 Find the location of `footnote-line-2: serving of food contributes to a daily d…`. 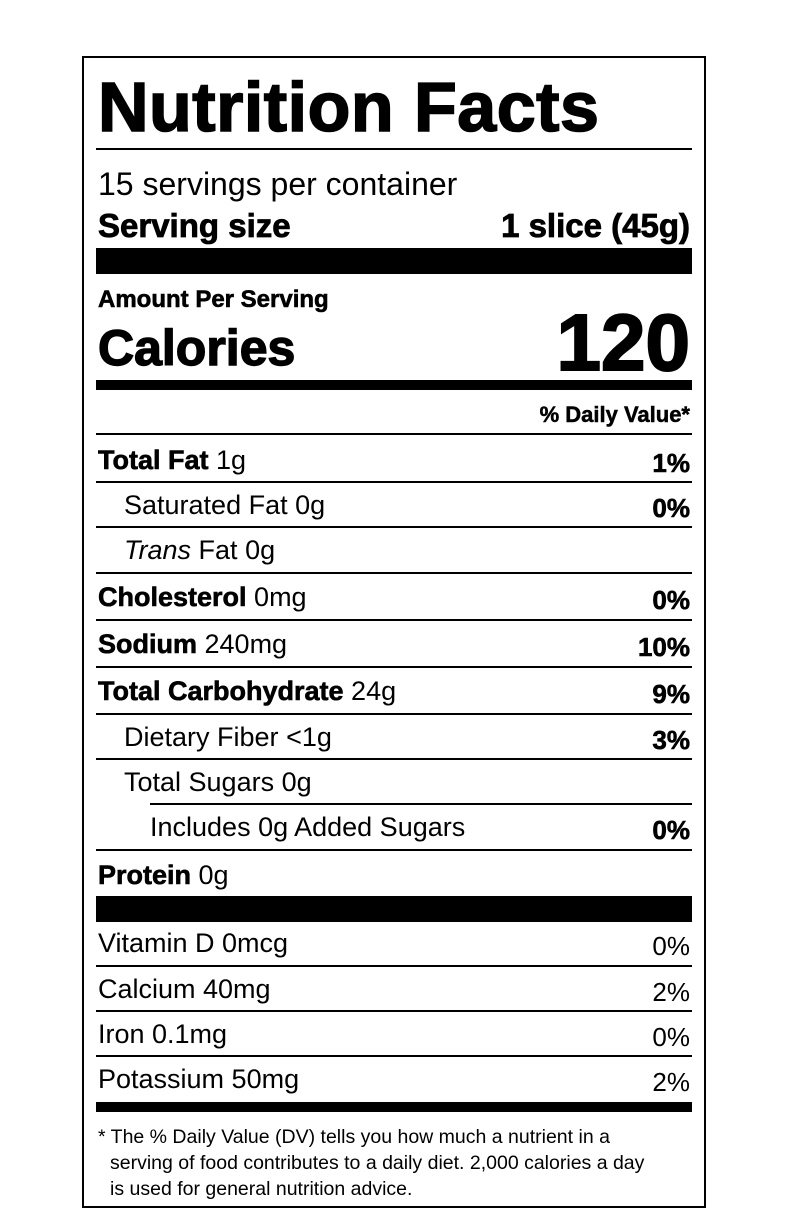

footnote-line-2: serving of food contributes to a daily d… is located at coordinates (377, 1163).